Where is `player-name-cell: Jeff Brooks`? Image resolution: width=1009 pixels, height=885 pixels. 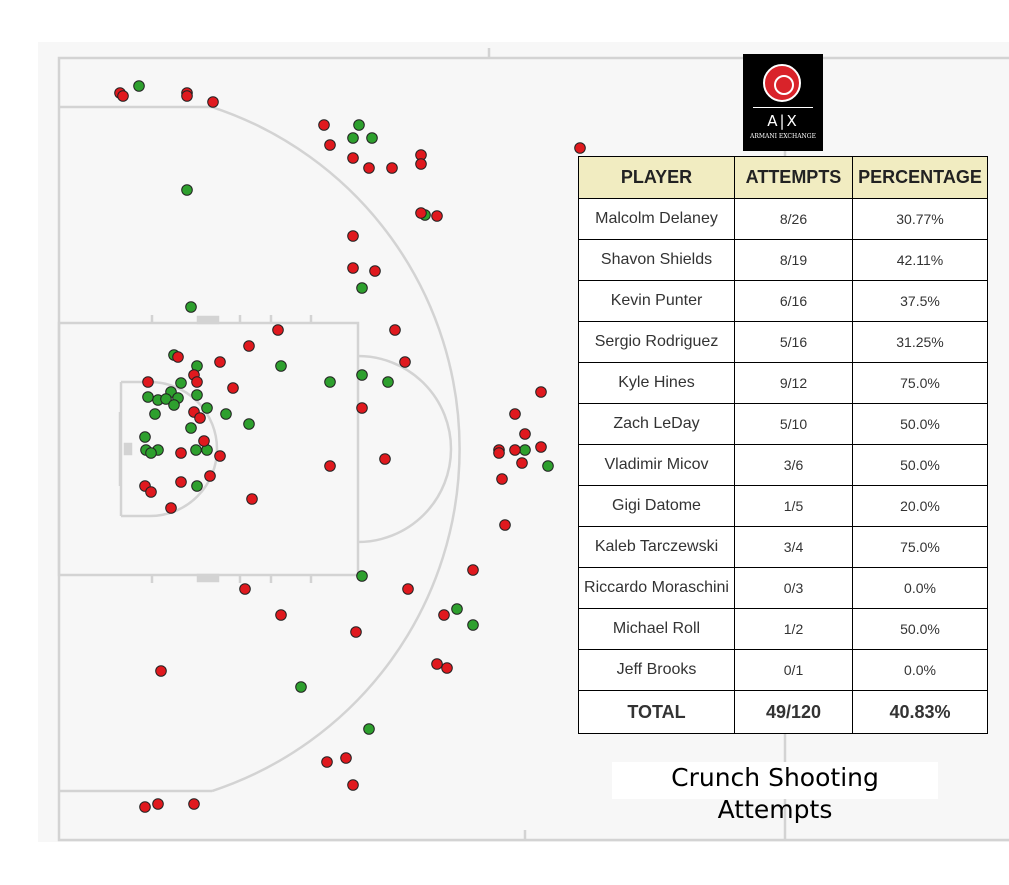 player-name-cell: Jeff Brooks is located at coordinates (656, 670).